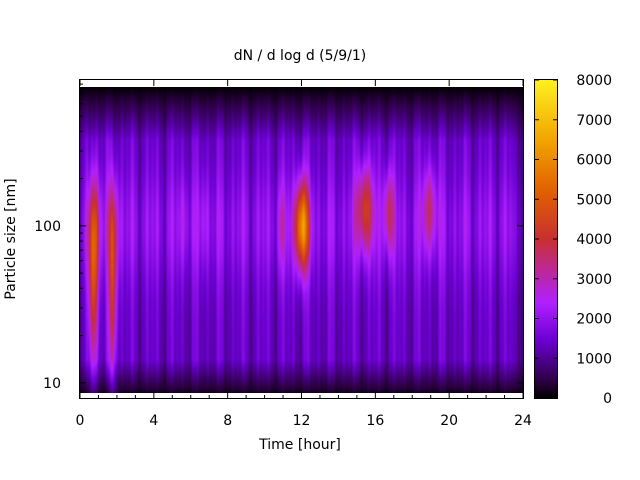 The width and height of the screenshot is (640, 480). Describe the element at coordinates (375, 421) in the screenshot. I see `x-tick-label: 16` at that location.